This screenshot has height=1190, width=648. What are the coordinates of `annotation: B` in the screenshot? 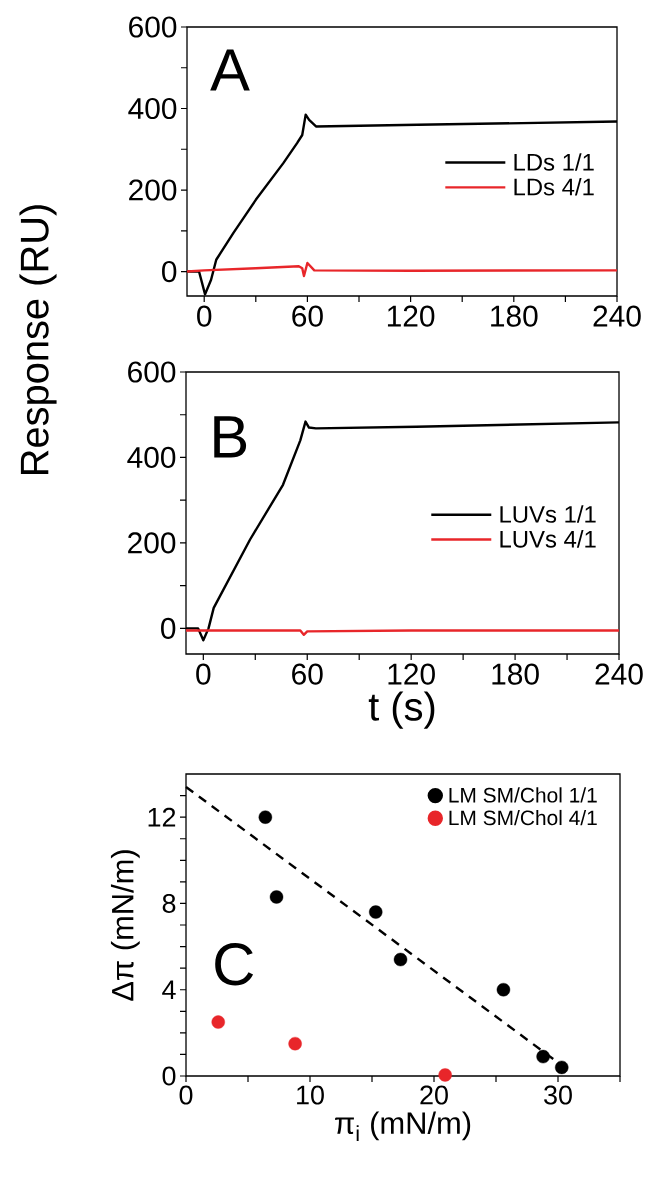 It's located at (230, 437).